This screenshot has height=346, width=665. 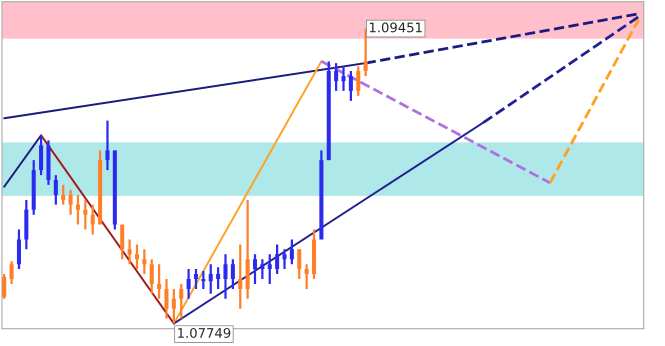 I want to click on text: 1.07749, so click(x=204, y=333).